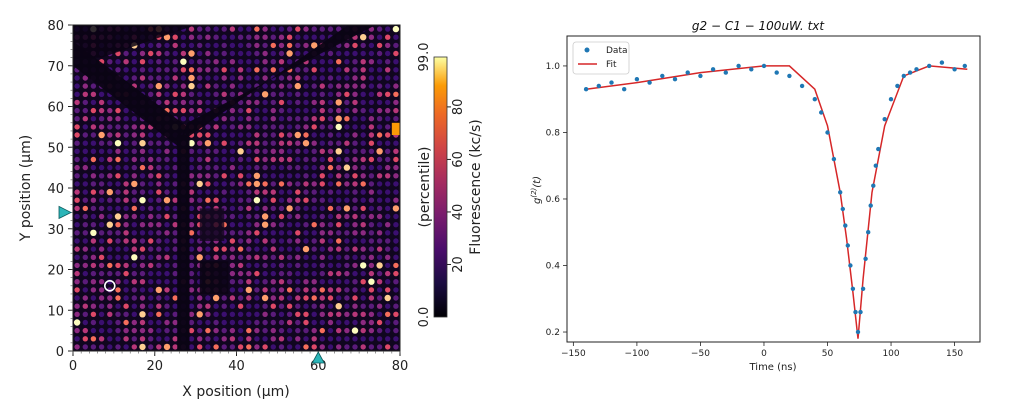  I want to click on bright-edge-spot, so click(395, 129).